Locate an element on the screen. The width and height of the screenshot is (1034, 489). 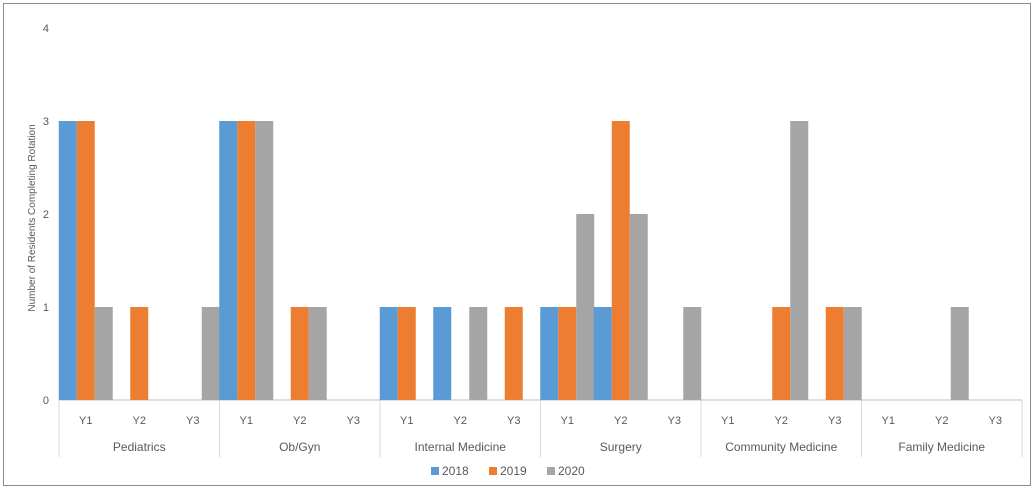
group-label: Pediatrics is located at coordinates (139, 447).